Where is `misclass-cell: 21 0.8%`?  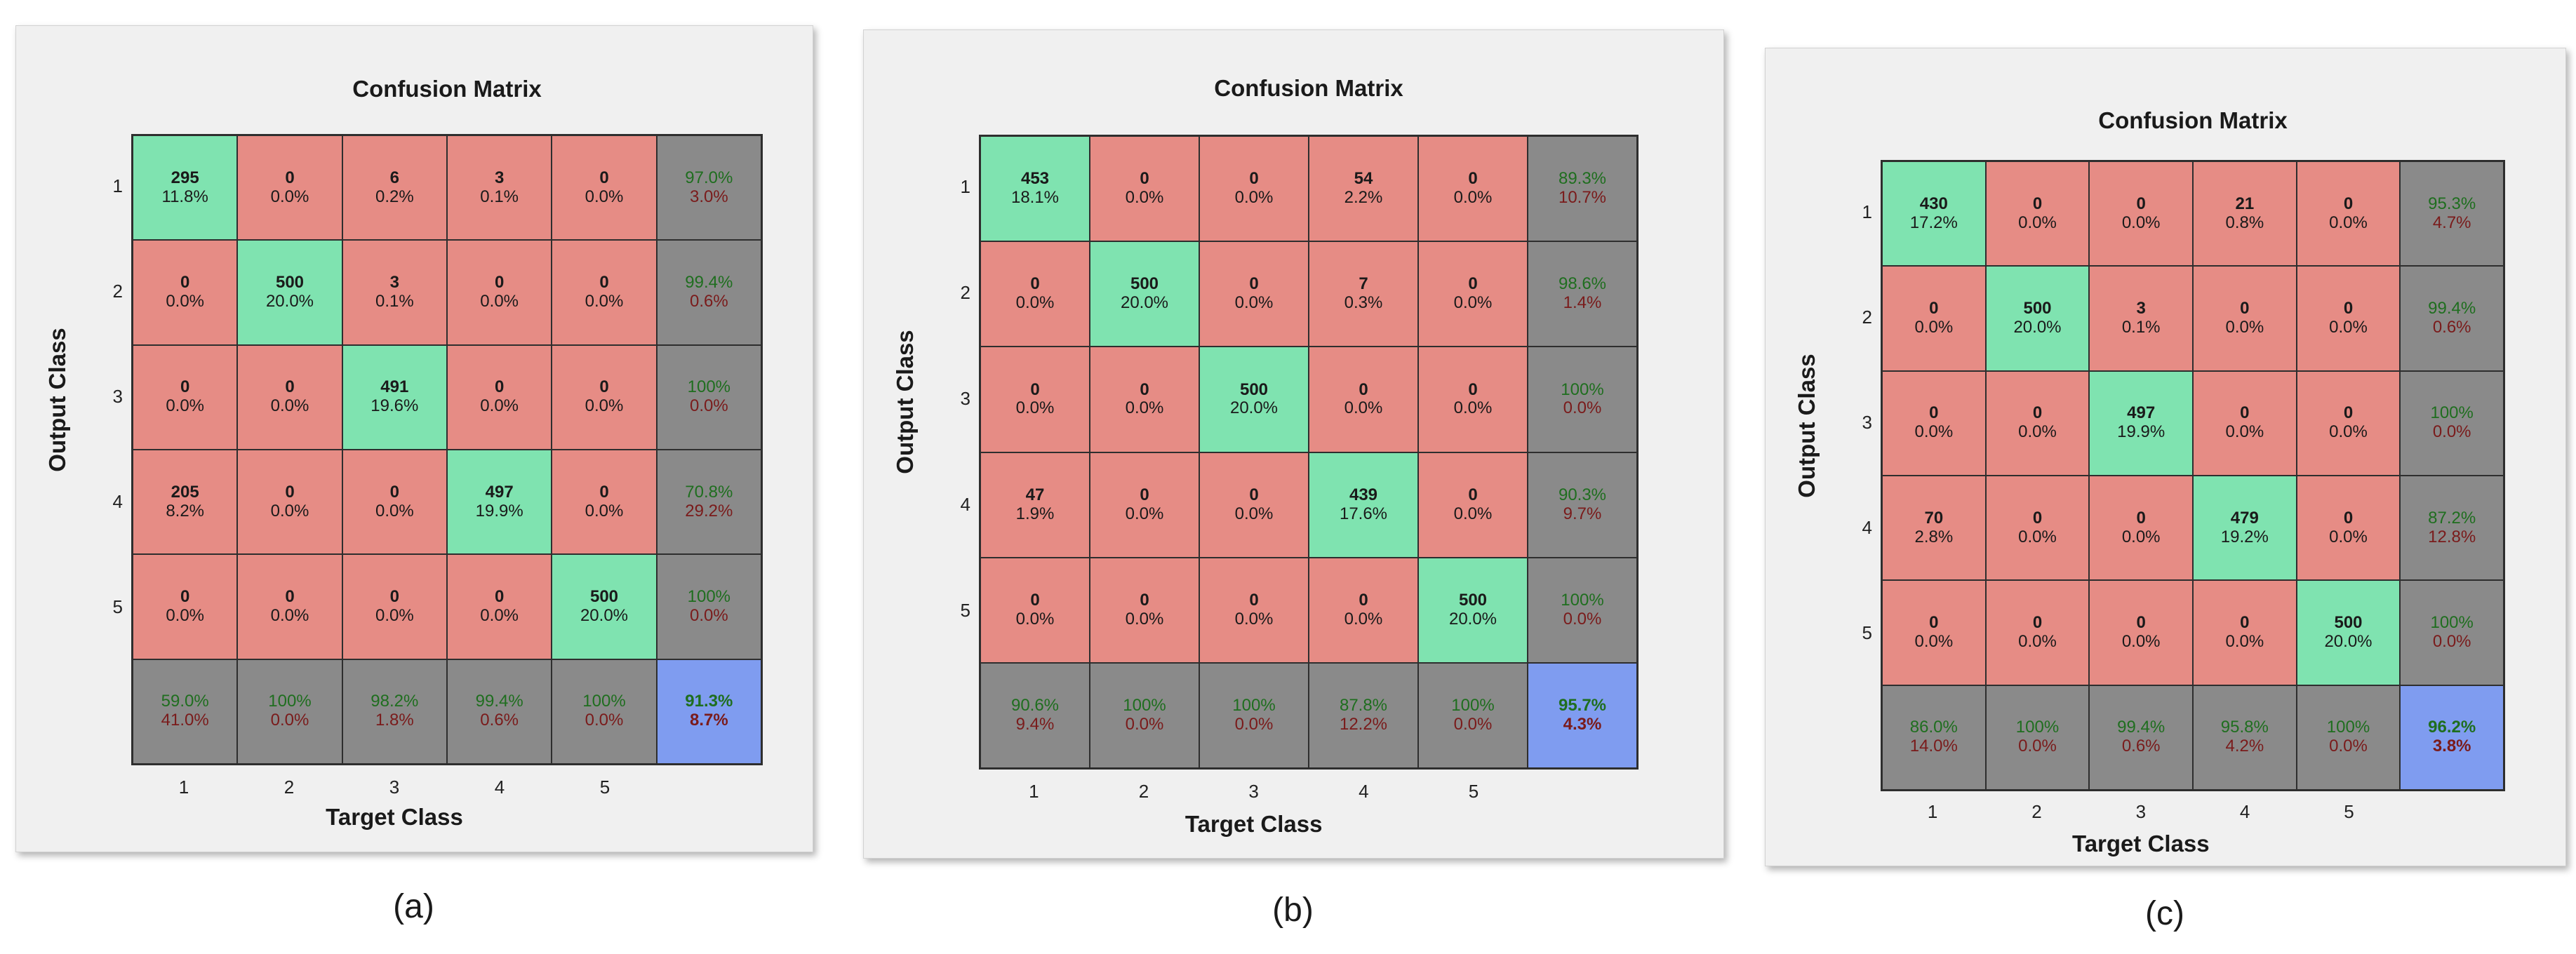 misclass-cell: 21 0.8% is located at coordinates (2245, 214).